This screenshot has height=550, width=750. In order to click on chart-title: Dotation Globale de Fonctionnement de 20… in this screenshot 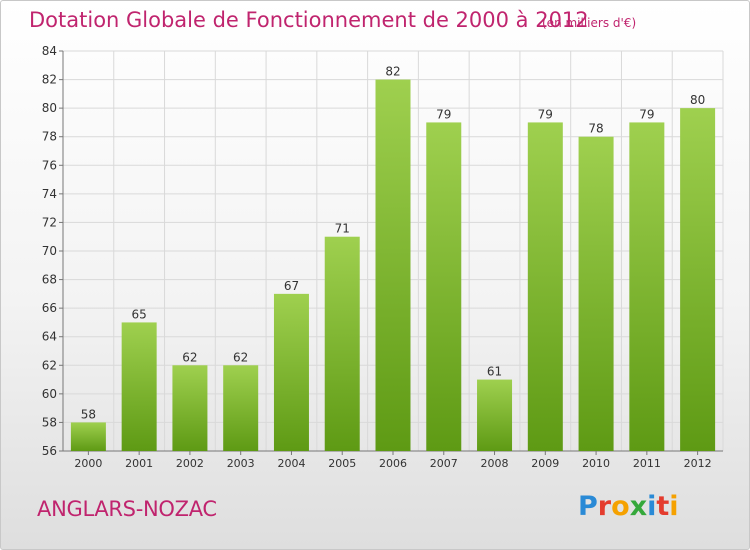, I will do `click(309, 20)`.